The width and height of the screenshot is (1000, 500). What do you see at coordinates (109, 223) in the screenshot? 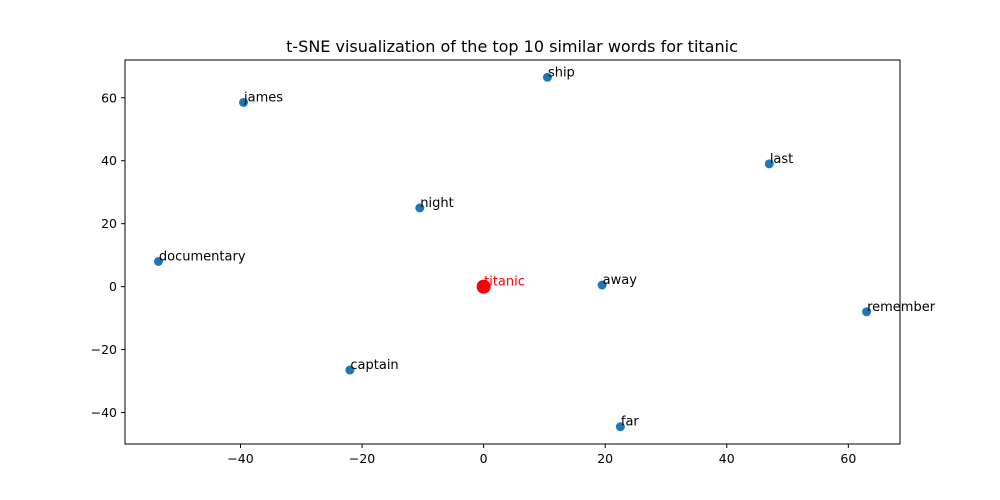
I see `y-tick-label: 20` at bounding box center [109, 223].